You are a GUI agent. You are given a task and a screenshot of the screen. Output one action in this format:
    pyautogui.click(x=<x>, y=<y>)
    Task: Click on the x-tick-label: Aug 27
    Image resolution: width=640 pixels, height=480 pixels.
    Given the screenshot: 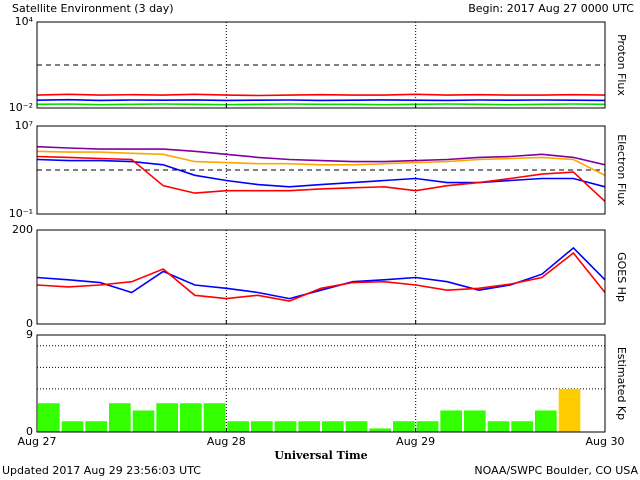 What is the action you would take?
    pyautogui.click(x=37, y=441)
    